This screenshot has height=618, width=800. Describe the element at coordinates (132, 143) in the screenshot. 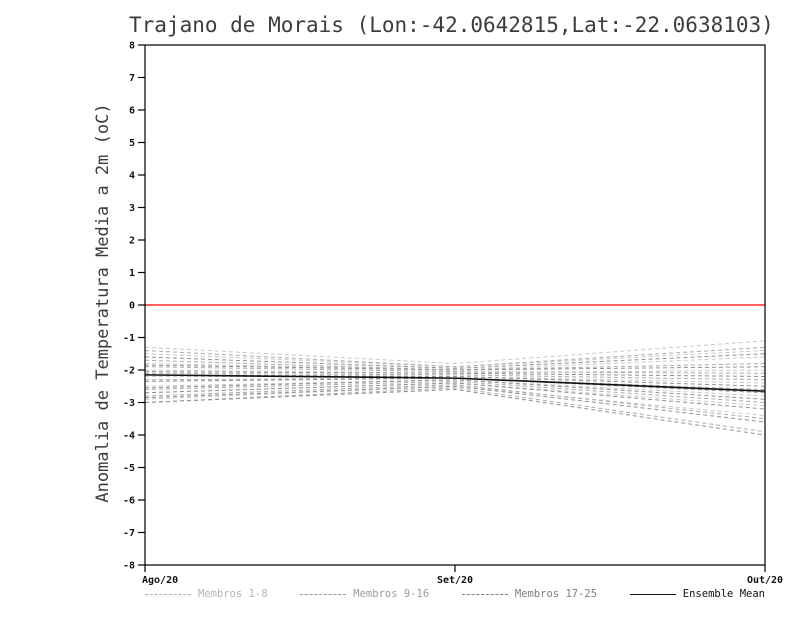

I see `y-tick-label: 5` at that location.